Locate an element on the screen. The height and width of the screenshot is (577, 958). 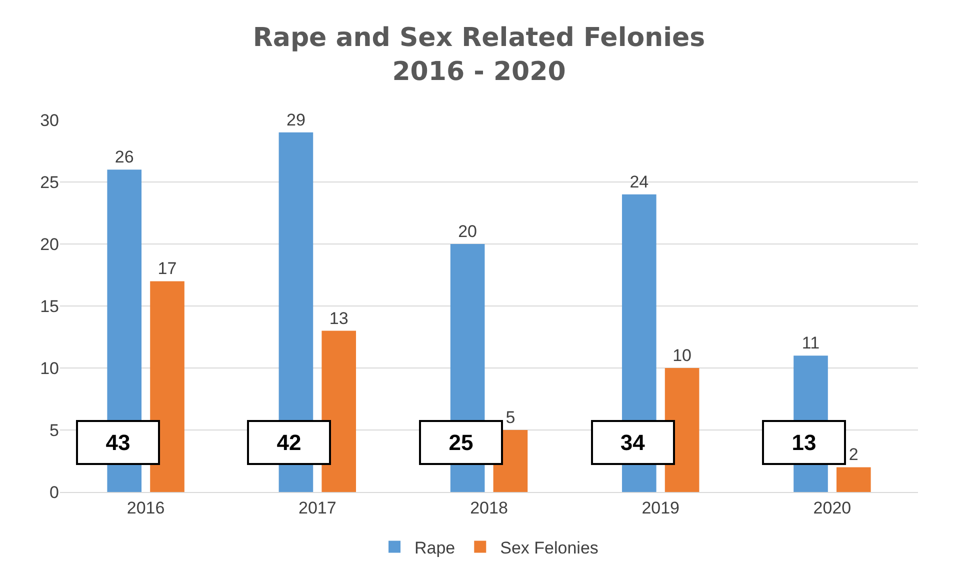
legend-label: Rape is located at coordinates (435, 548).